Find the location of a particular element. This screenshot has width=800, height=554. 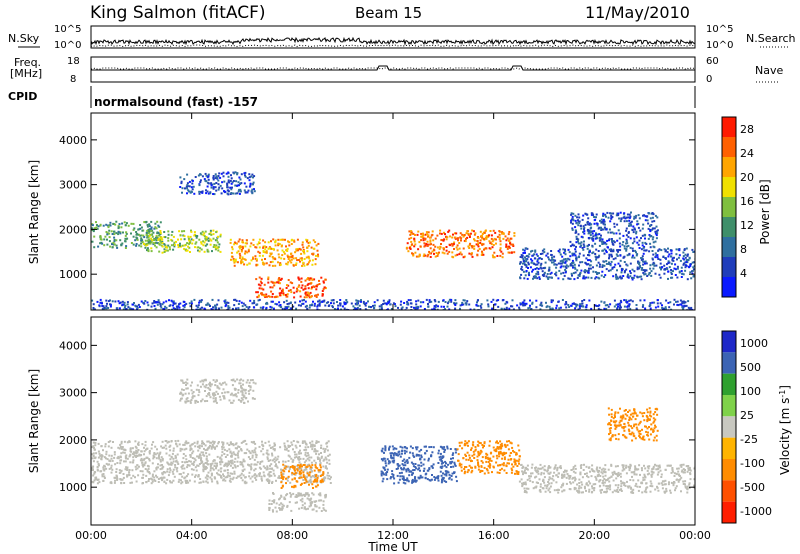

power-colorbar: 28 24 20 16 12 8 4 is located at coordinates (737, 207).